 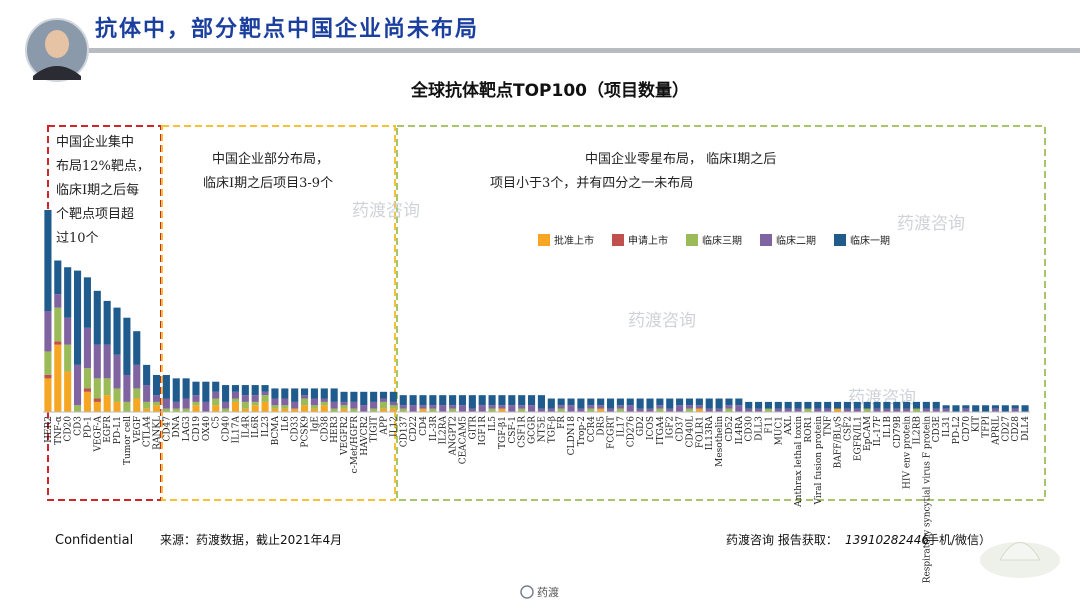 What do you see at coordinates (227, 429) in the screenshot?
I see `x-tick-label: CD40` at bounding box center [227, 429].